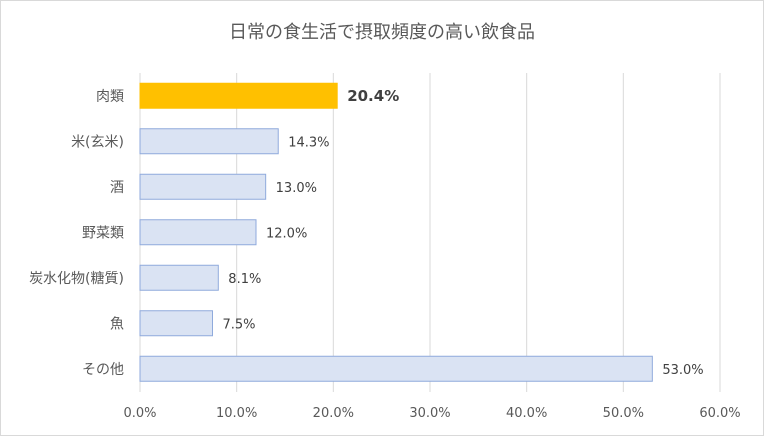 The image size is (764, 436). I want to click on x-tick-label: 10.0%, so click(236, 413).